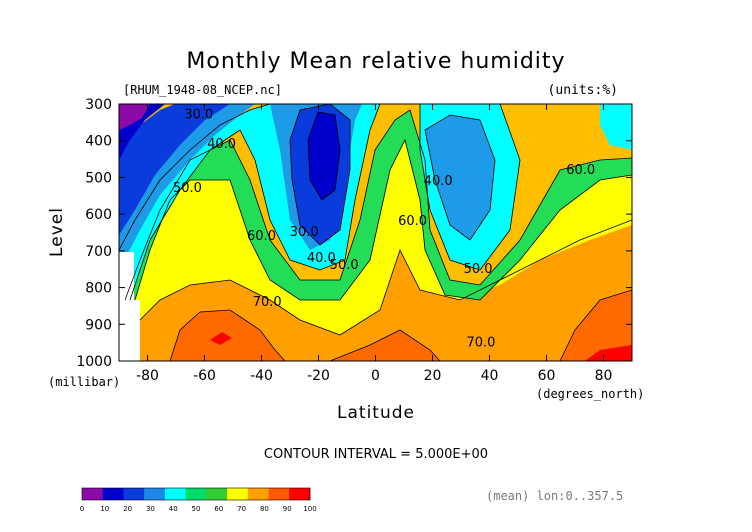  Describe the element at coordinates (129, 306) in the screenshot. I see `missing-data-region` at that location.